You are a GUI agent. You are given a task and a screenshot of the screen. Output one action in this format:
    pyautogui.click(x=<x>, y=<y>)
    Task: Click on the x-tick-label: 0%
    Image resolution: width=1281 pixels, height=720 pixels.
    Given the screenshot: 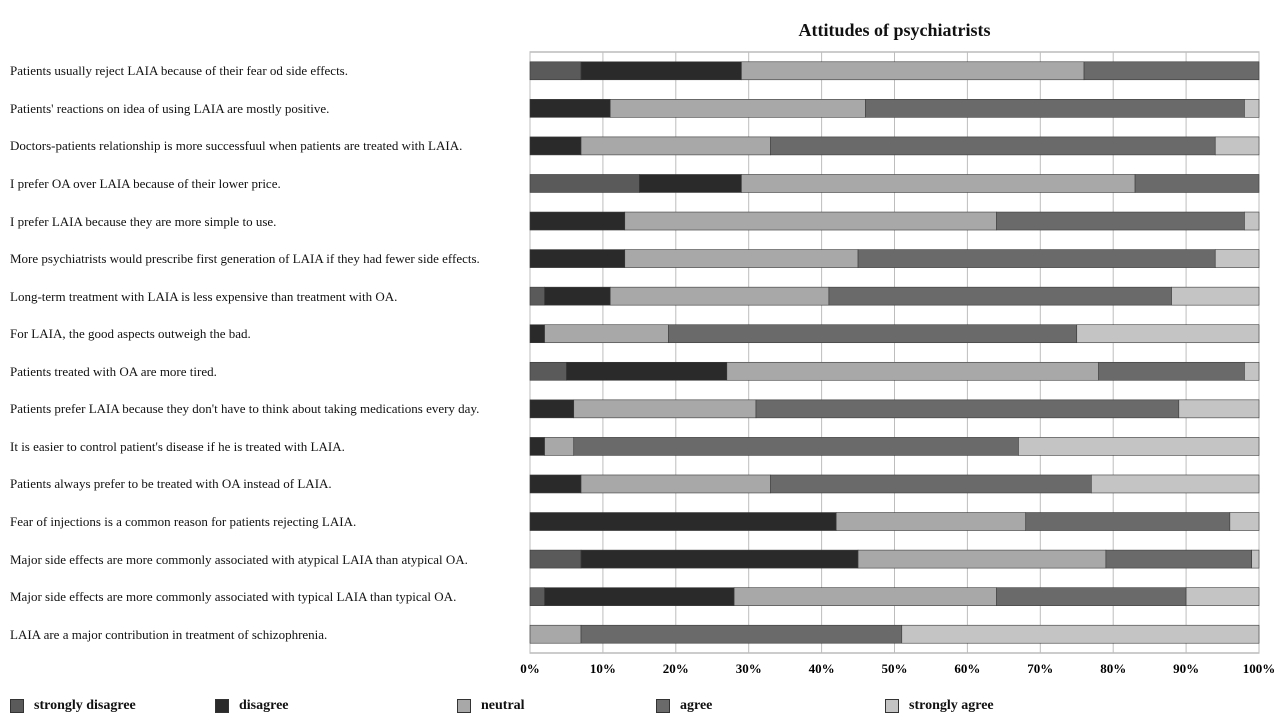 What is the action you would take?
    pyautogui.click(x=530, y=668)
    